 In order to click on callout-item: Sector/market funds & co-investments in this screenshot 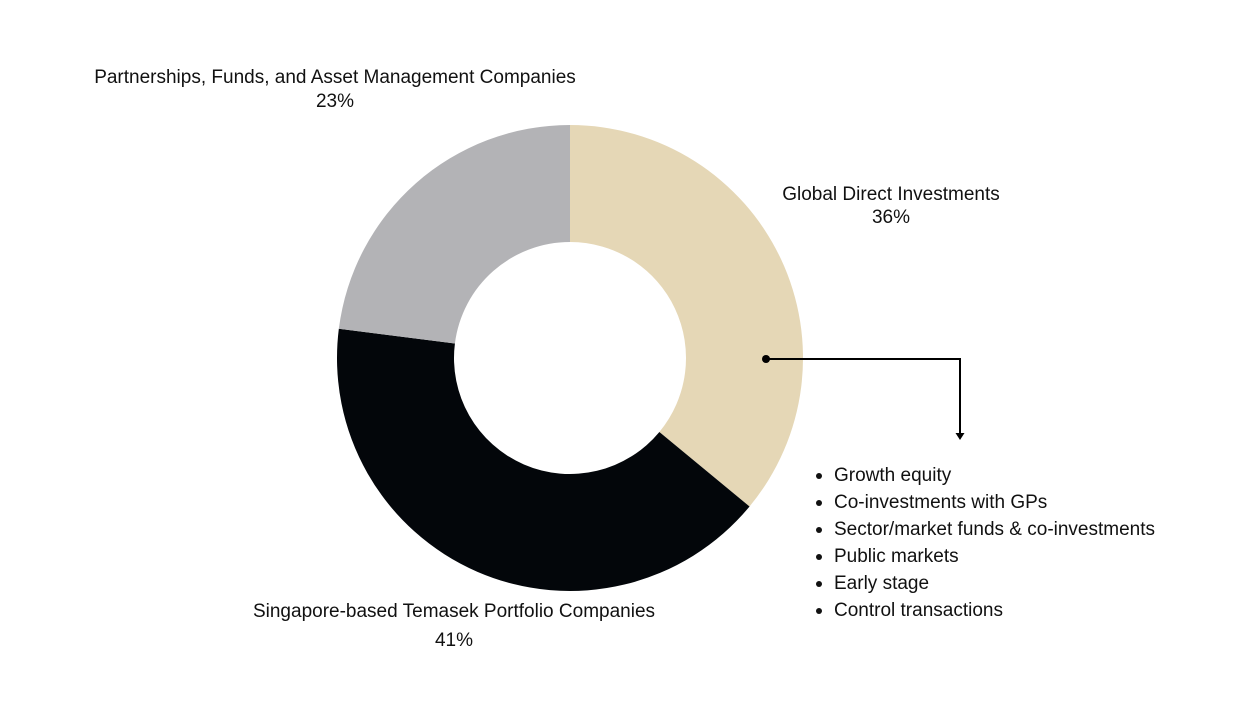, I will do `click(985, 529)`.